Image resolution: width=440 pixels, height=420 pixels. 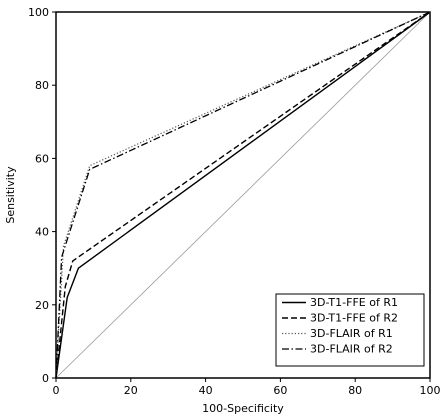 What do you see at coordinates (206, 390) in the screenshot?
I see `x-tick-label: 40` at bounding box center [206, 390].